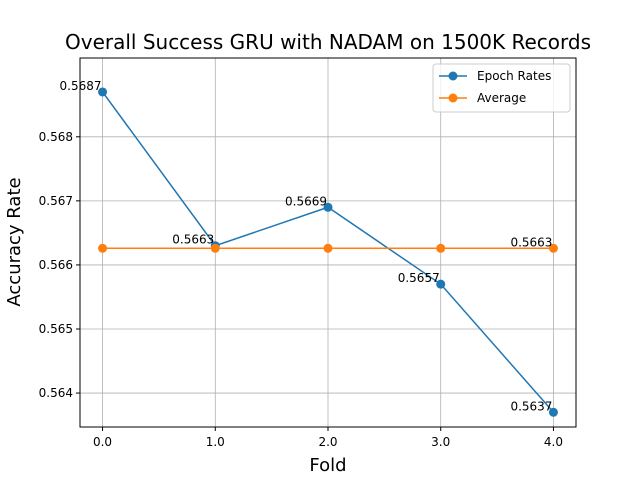 Image resolution: width=640 pixels, height=480 pixels. I want to click on x-axis-label: Fold, so click(327, 465).